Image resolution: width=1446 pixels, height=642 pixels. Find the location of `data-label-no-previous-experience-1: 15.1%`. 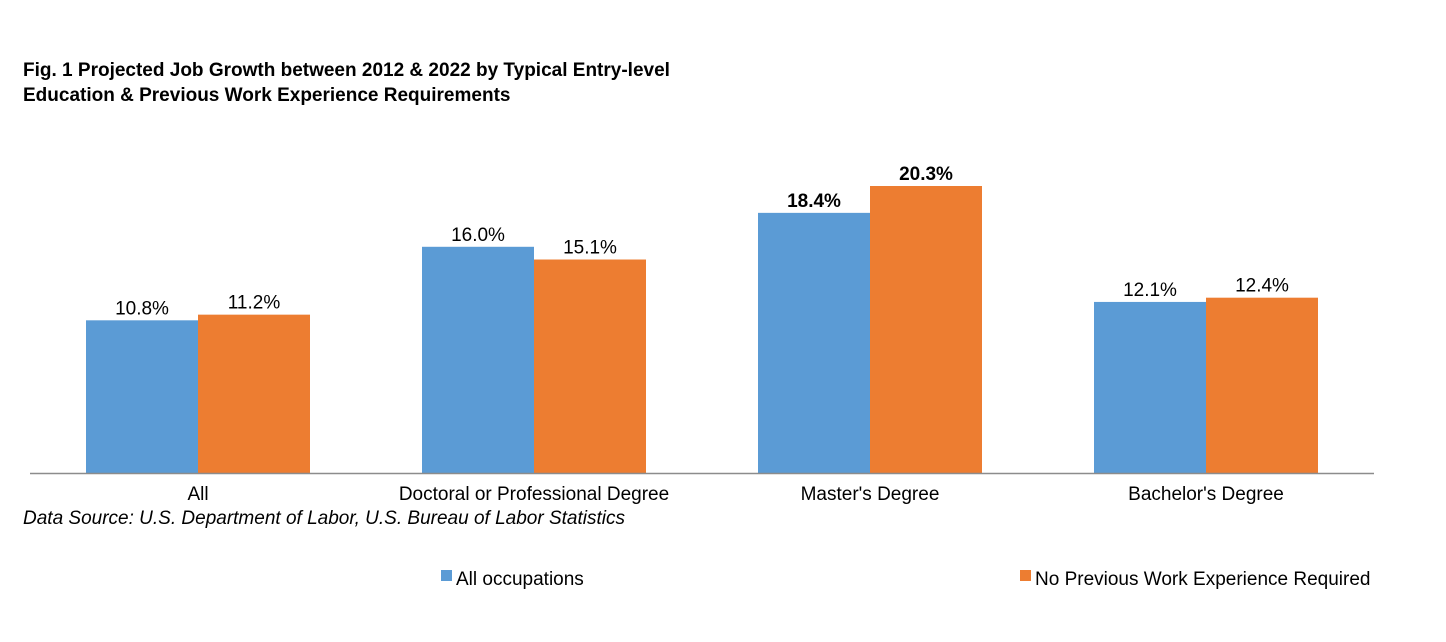

data-label-no-previous-experience-1: 15.1% is located at coordinates (590, 248).